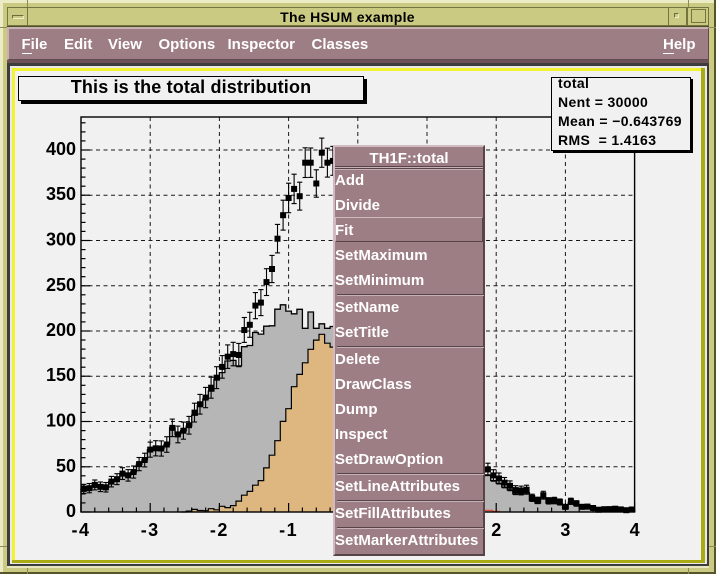 The height and width of the screenshot is (574, 716). Describe the element at coordinates (61, 149) in the screenshot. I see `svg-text: 400` at that location.